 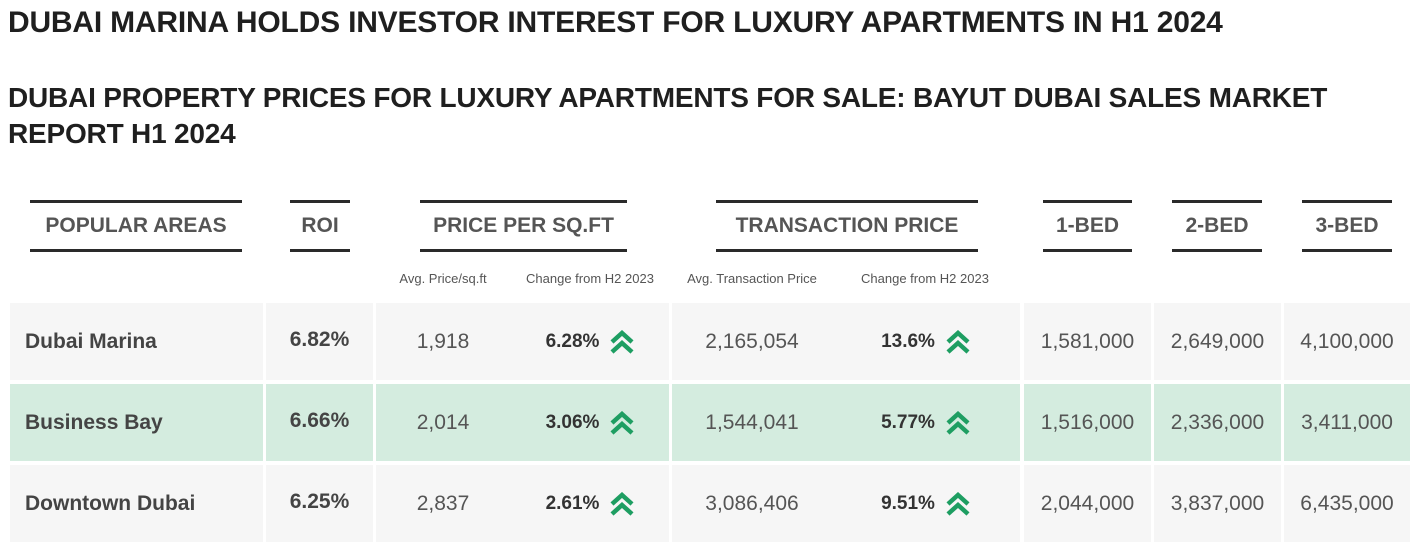 I want to click on cell-transaction-price: 3,086,406 9.51%, so click(x=846, y=503).